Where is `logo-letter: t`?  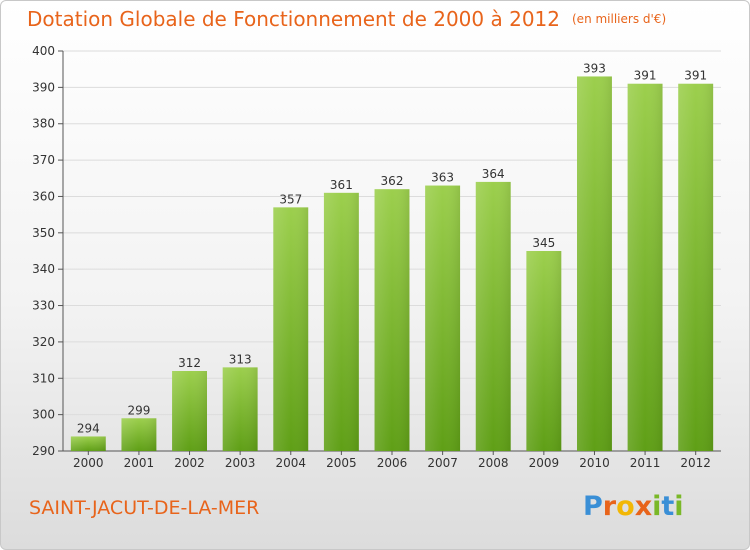
logo-letter: t is located at coordinates (668, 506).